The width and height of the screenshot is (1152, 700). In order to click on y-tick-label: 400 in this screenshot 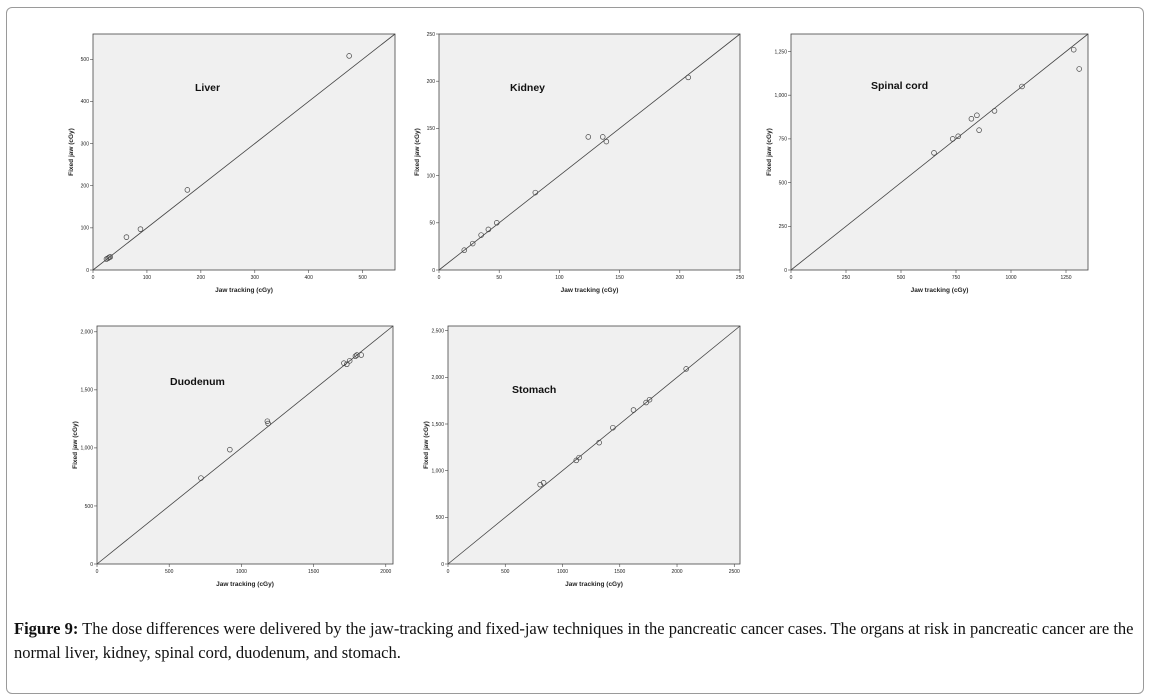, I will do `click(85, 102)`.